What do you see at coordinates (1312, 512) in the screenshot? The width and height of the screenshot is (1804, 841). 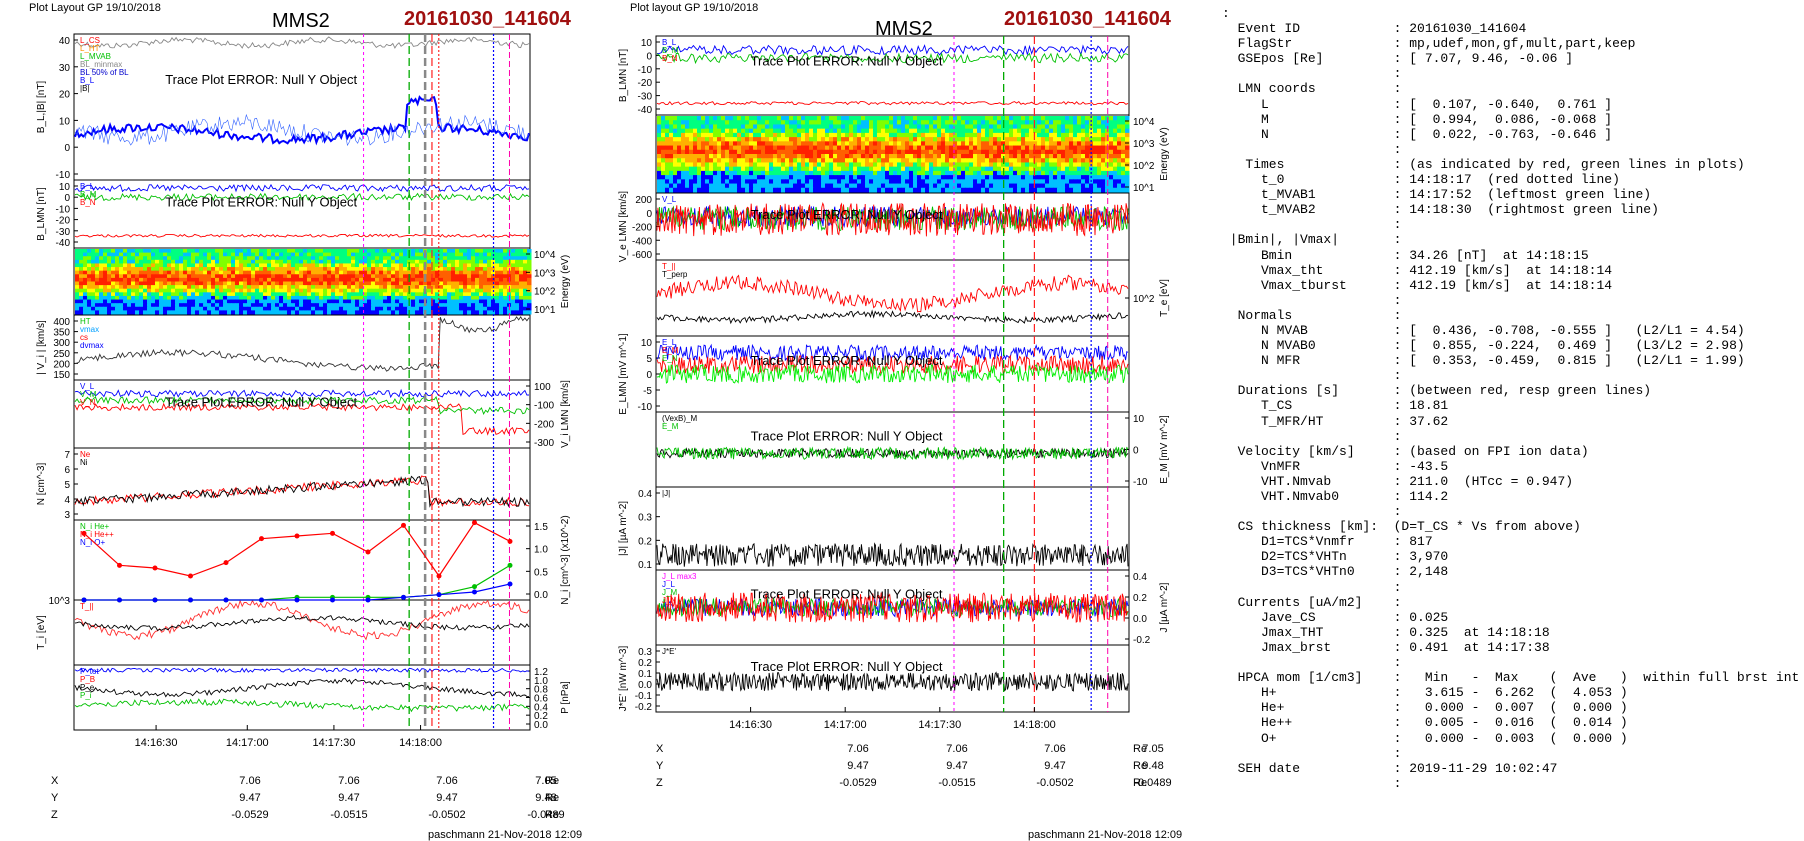 I see `info-line: :` at bounding box center [1312, 512].